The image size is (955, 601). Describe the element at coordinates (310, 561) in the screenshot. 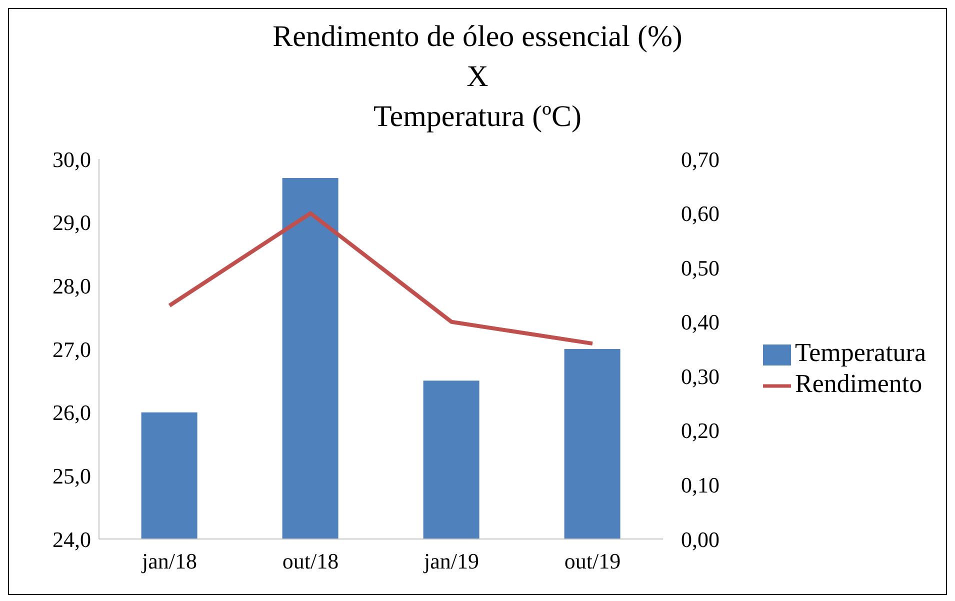

I see `x-tick-label: out/18` at that location.